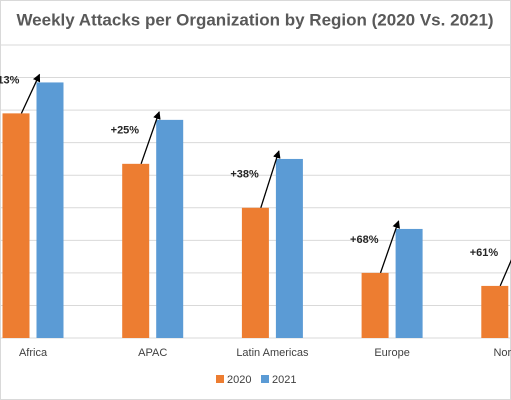 This screenshot has height=400, width=511. What do you see at coordinates (391, 353) in the screenshot?
I see `x-tick-label: Europe` at bounding box center [391, 353].